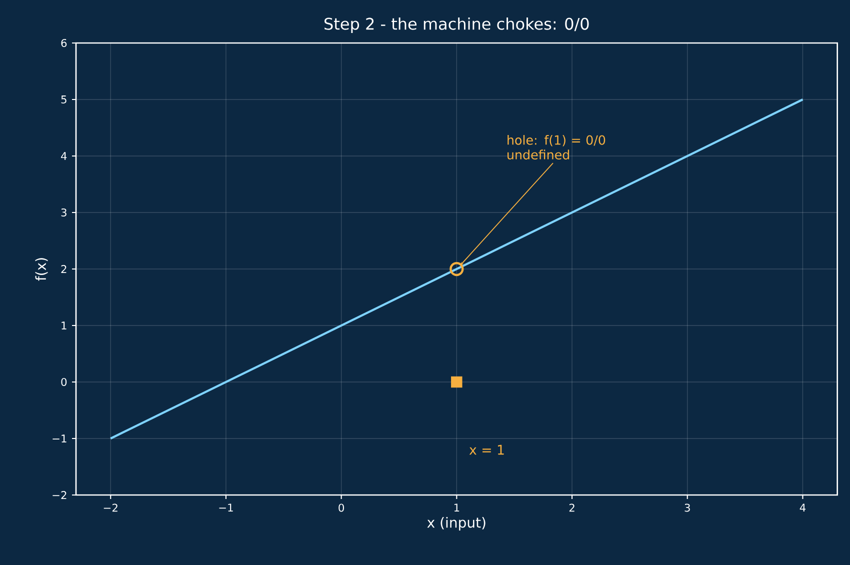  Describe the element at coordinates (64, 156) in the screenshot. I see `y-tick-label: 4` at that location.